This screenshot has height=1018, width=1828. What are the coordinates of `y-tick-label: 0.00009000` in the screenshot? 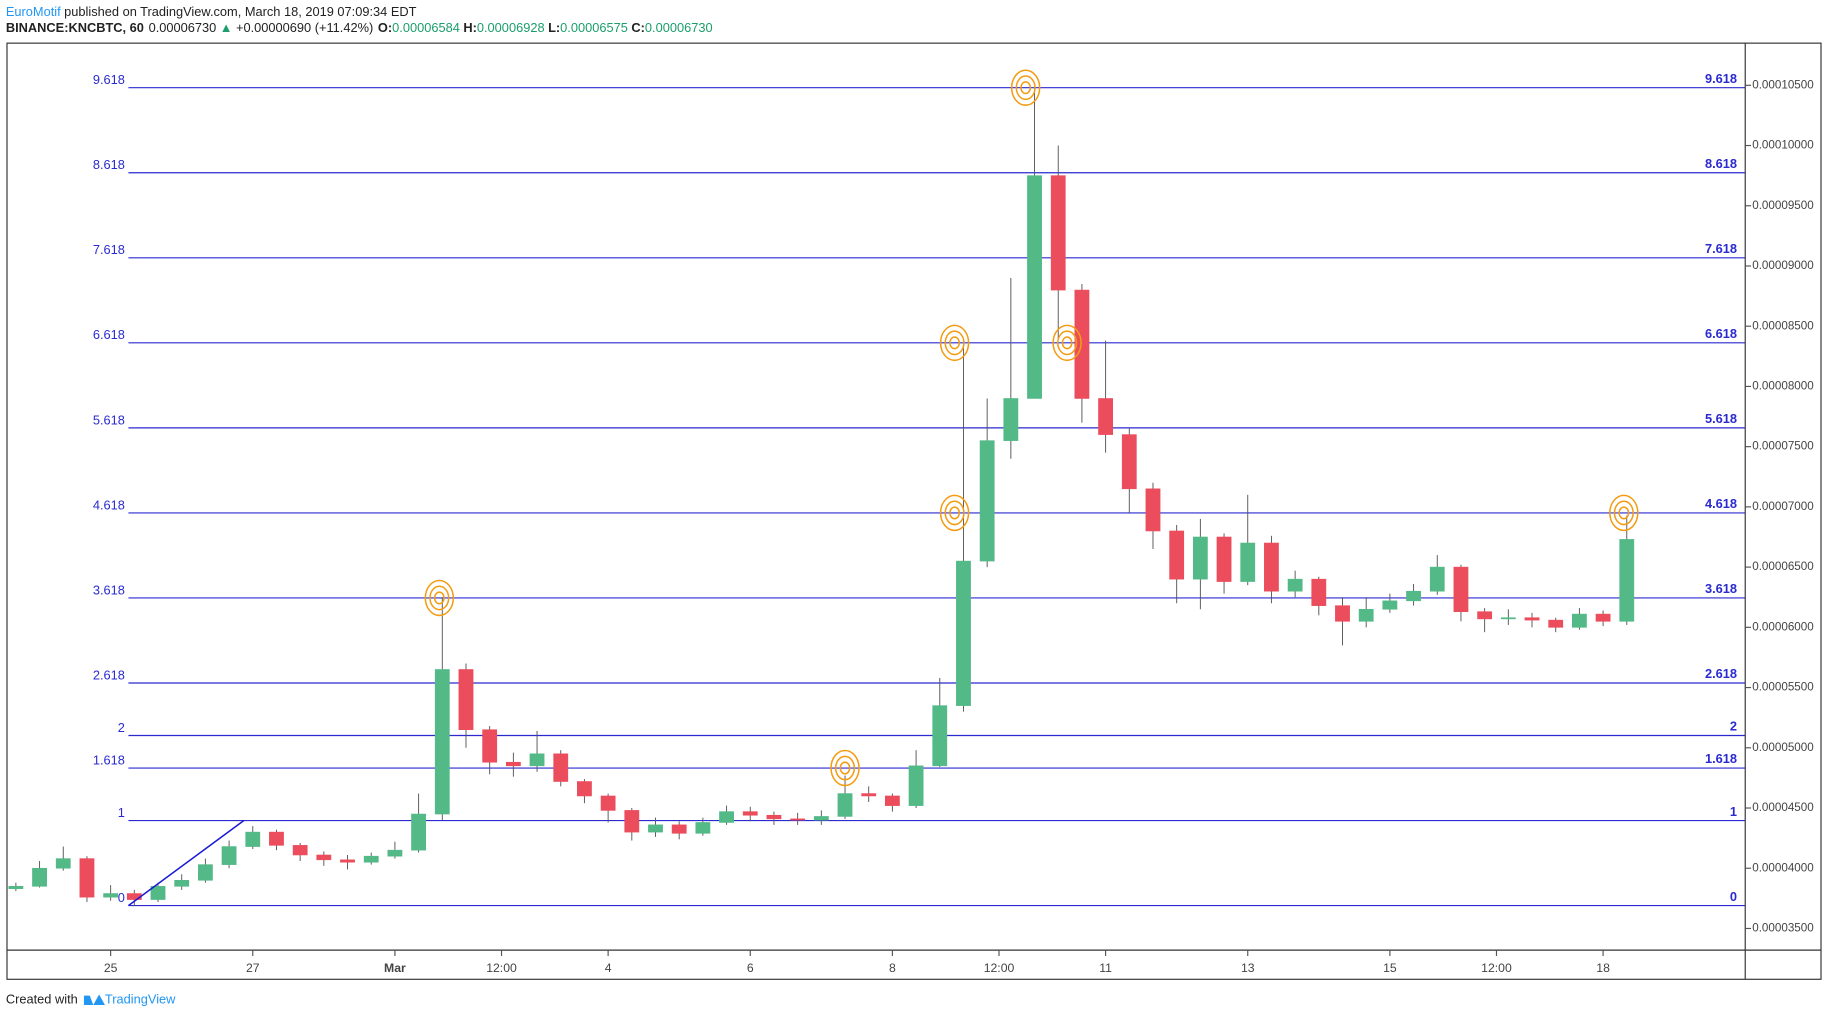 It's located at (1783, 265).